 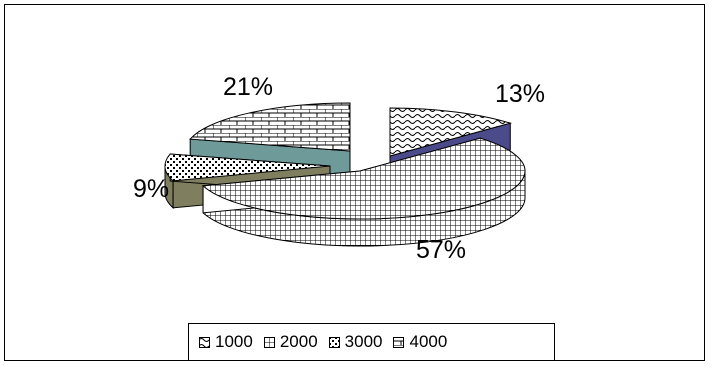 What do you see at coordinates (234, 341) in the screenshot?
I see `legend-label: 1000` at bounding box center [234, 341].